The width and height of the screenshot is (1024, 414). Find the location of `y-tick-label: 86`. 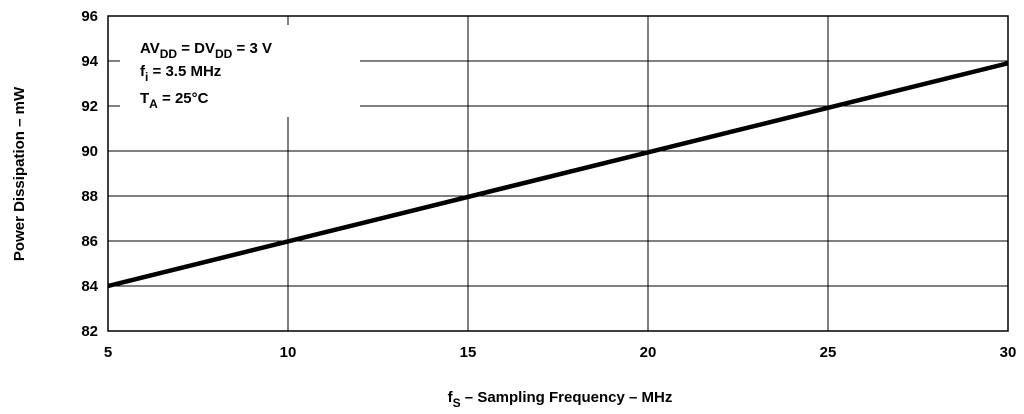

y-tick-label: 86 is located at coordinates (89, 241).